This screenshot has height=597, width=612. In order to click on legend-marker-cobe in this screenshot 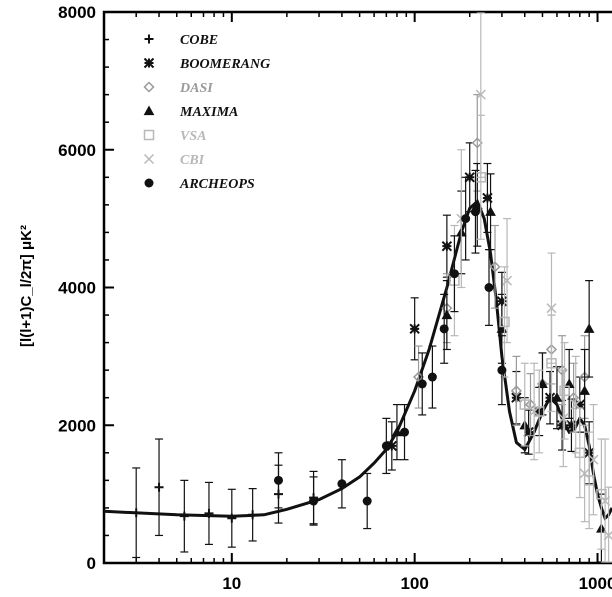, I will do `click(149, 39)`.